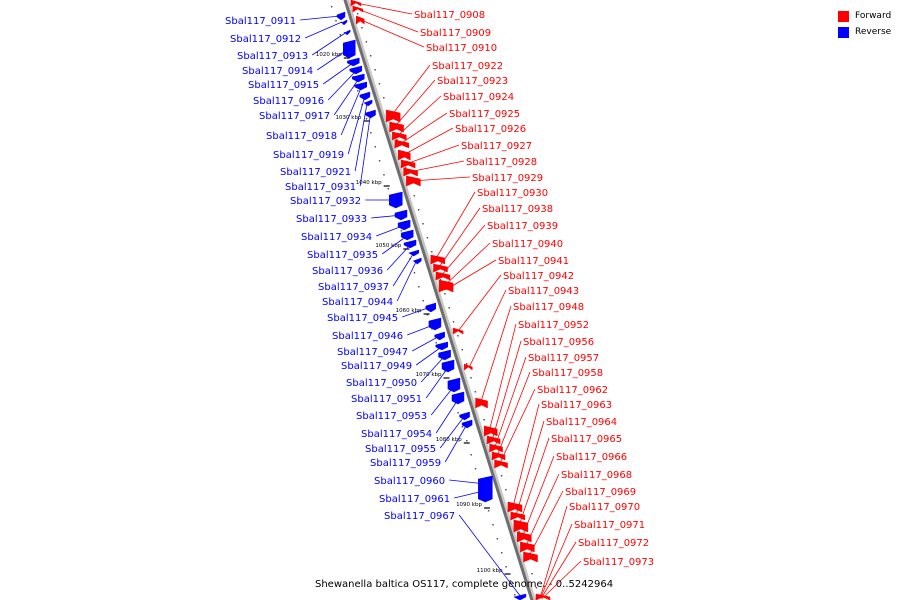 The height and width of the screenshot is (600, 900). I want to click on scale-tick-label: 1070 kbp, so click(429, 375).